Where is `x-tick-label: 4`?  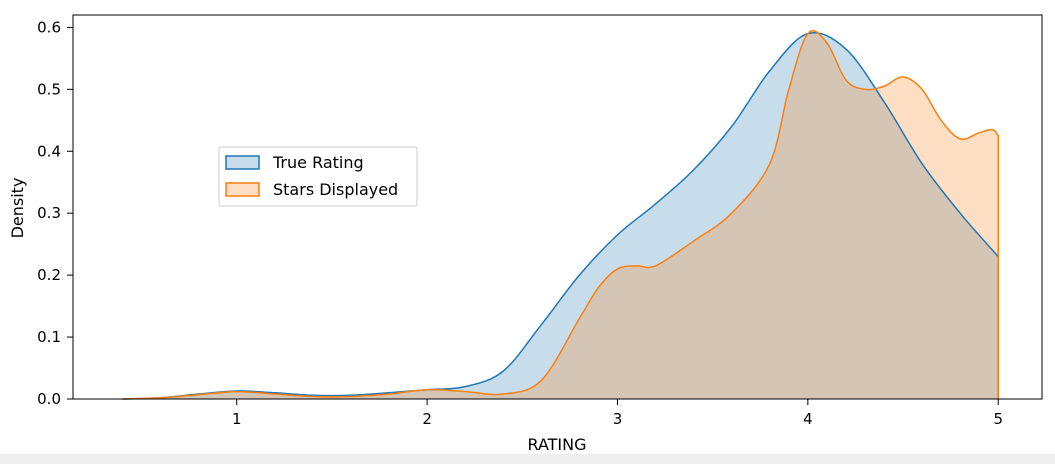
x-tick-label: 4 is located at coordinates (808, 419).